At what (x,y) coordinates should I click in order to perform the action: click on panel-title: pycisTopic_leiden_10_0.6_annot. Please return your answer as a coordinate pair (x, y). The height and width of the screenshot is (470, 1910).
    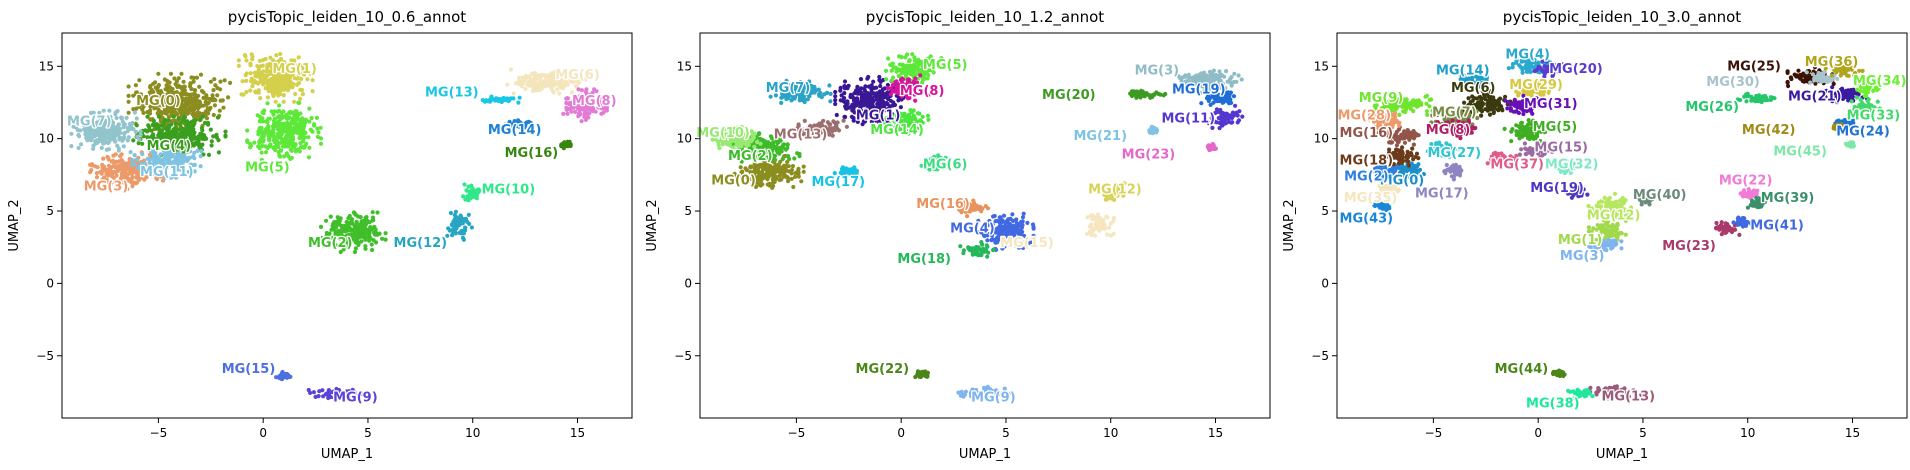
    Looking at the image, I should click on (347, 17).